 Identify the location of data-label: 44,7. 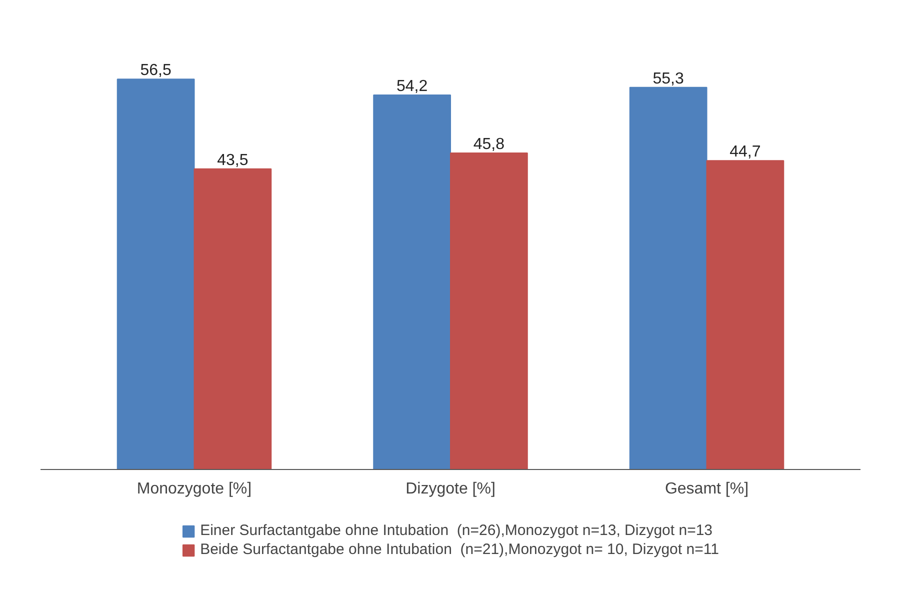
(745, 152).